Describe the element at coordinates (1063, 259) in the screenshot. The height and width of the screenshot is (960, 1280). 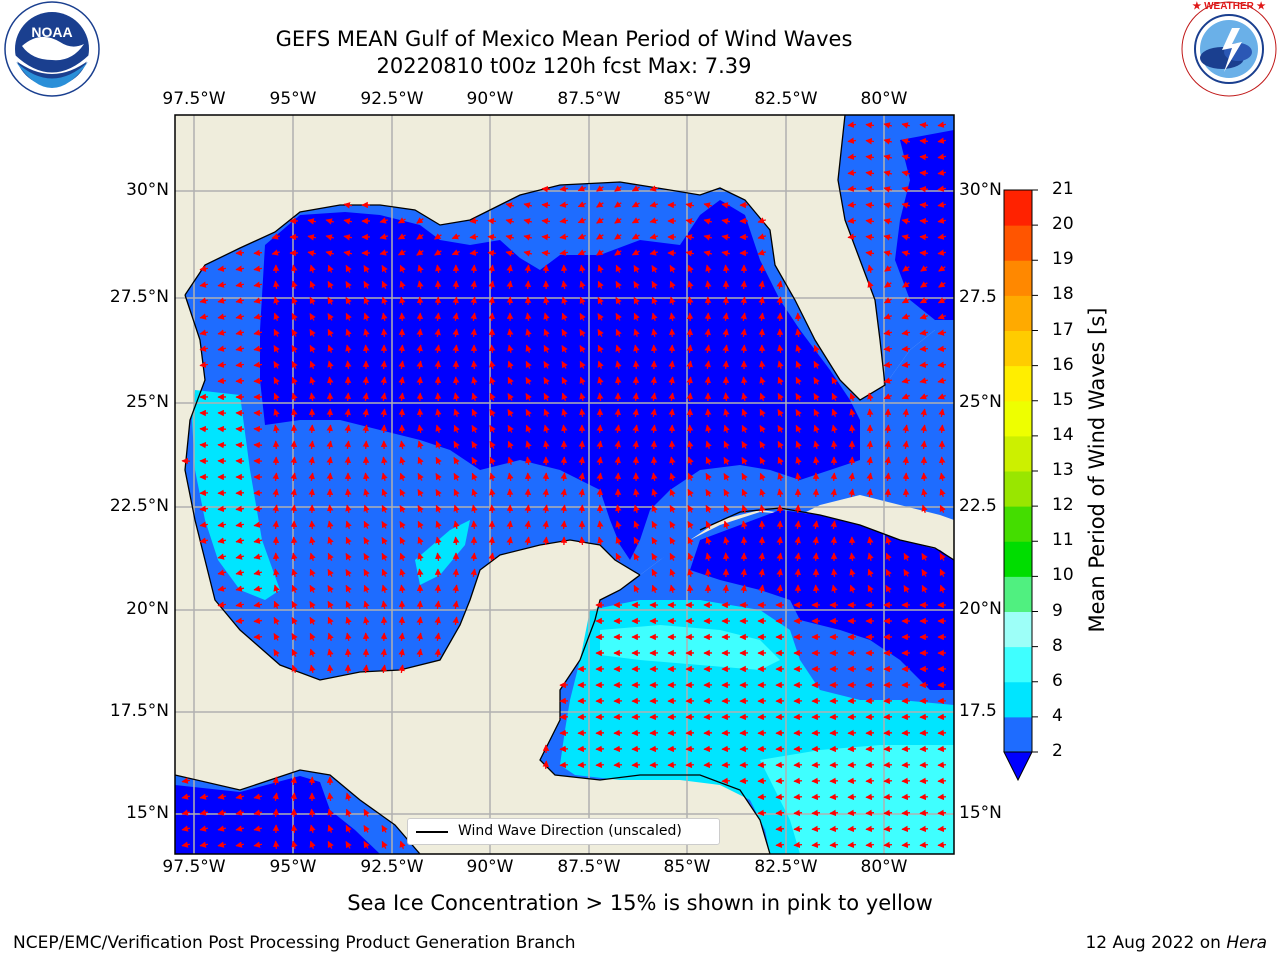
I see `colorbar-tick-label: 19` at that location.